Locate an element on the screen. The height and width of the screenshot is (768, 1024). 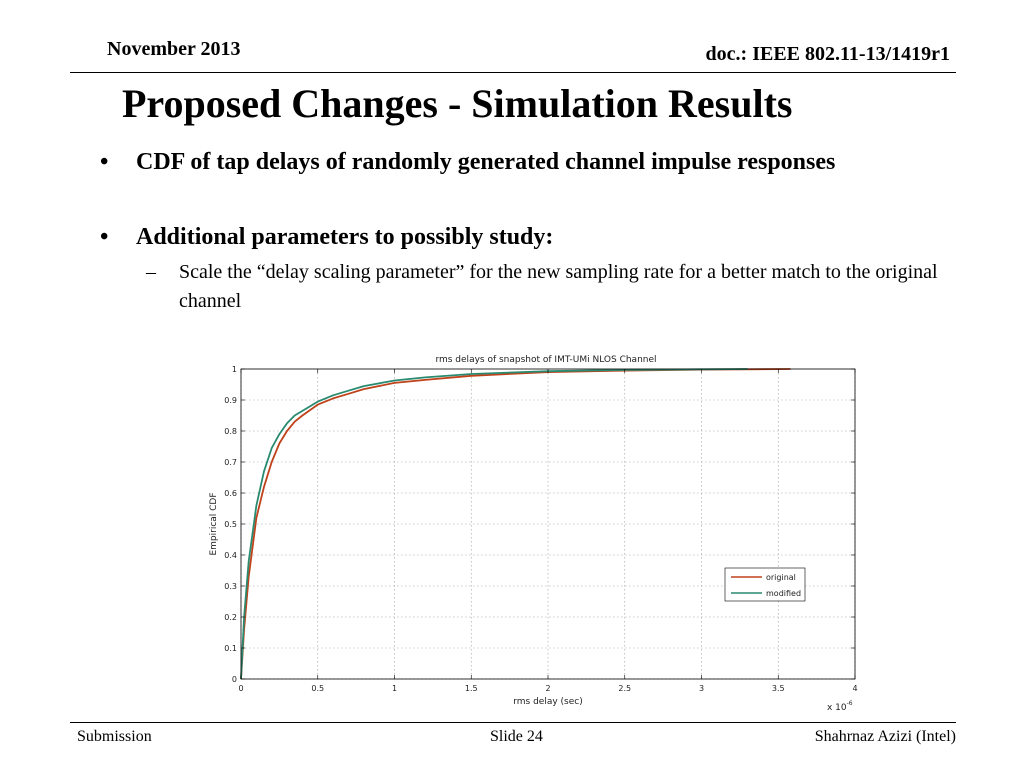
footer-divider is located at coordinates (513, 722).